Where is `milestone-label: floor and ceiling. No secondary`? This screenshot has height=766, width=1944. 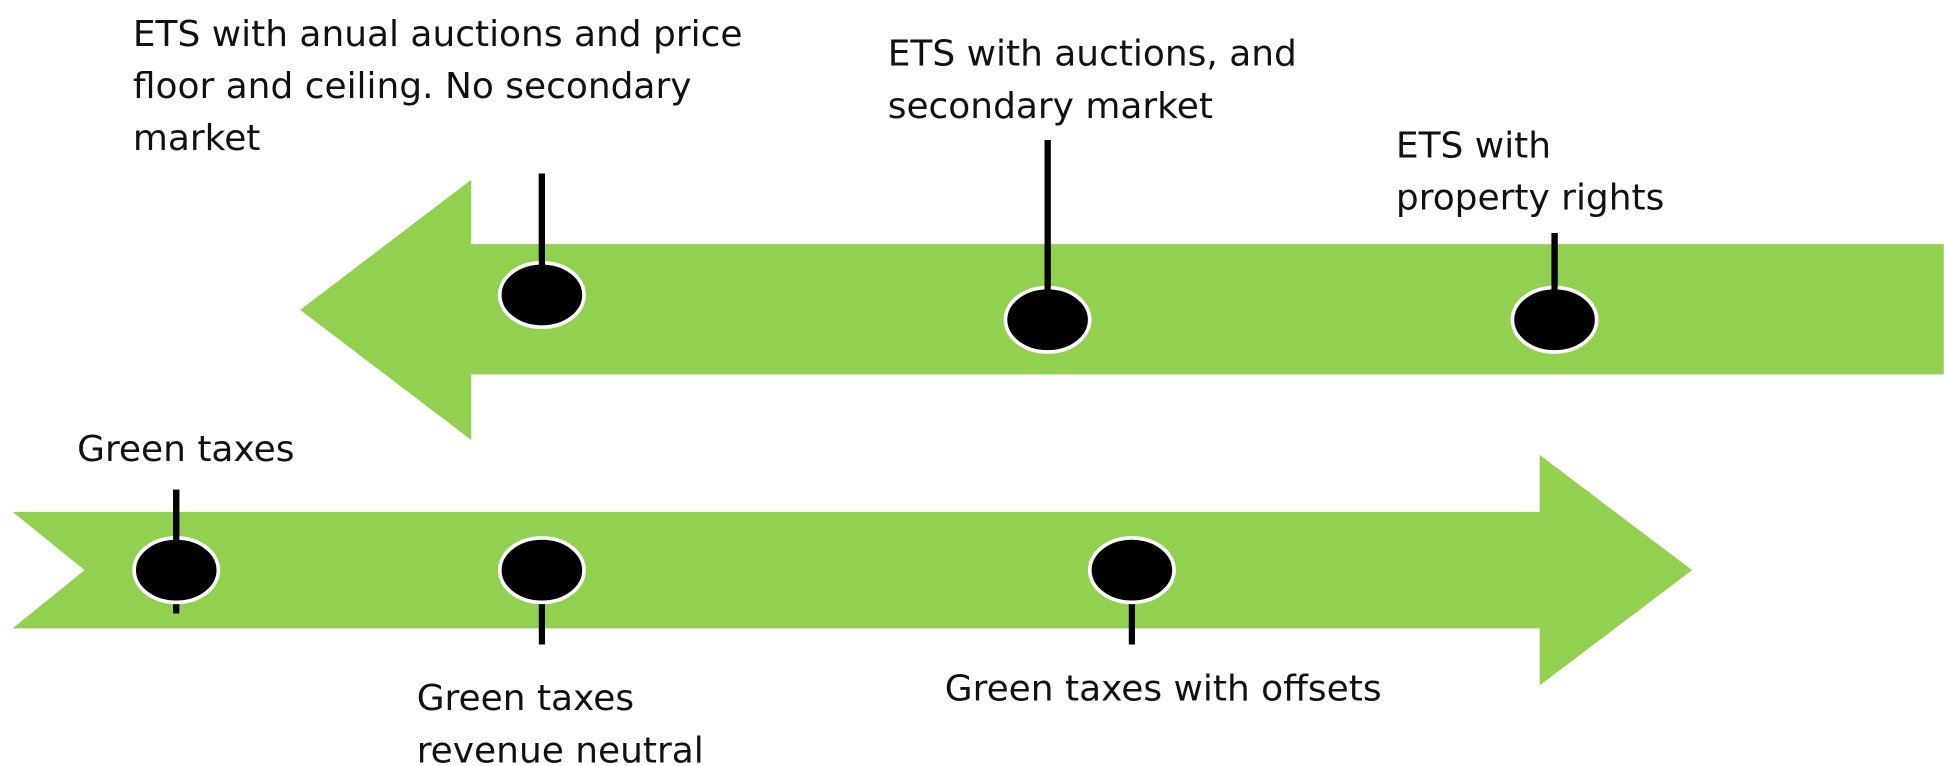 milestone-label: floor and ceiling. No secondary is located at coordinates (412, 86).